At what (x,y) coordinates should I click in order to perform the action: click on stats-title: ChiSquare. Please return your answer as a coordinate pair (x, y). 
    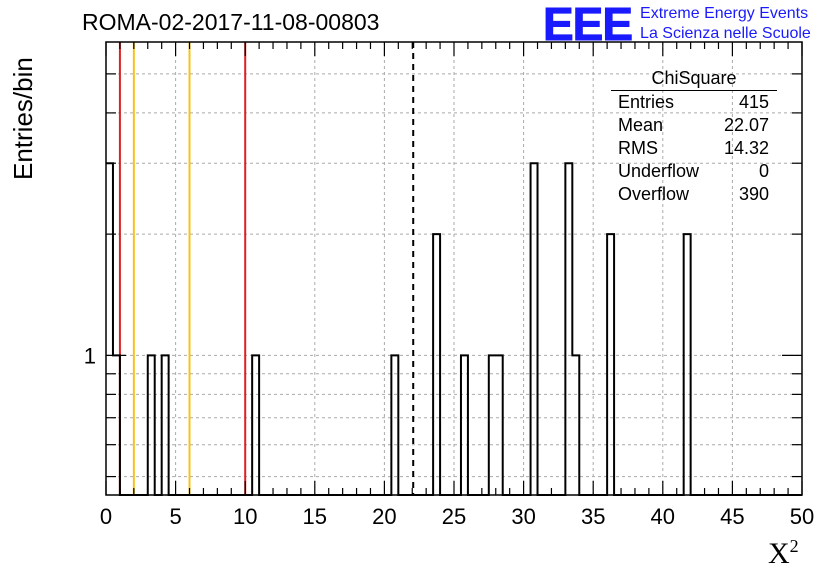
    Looking at the image, I should click on (694, 78).